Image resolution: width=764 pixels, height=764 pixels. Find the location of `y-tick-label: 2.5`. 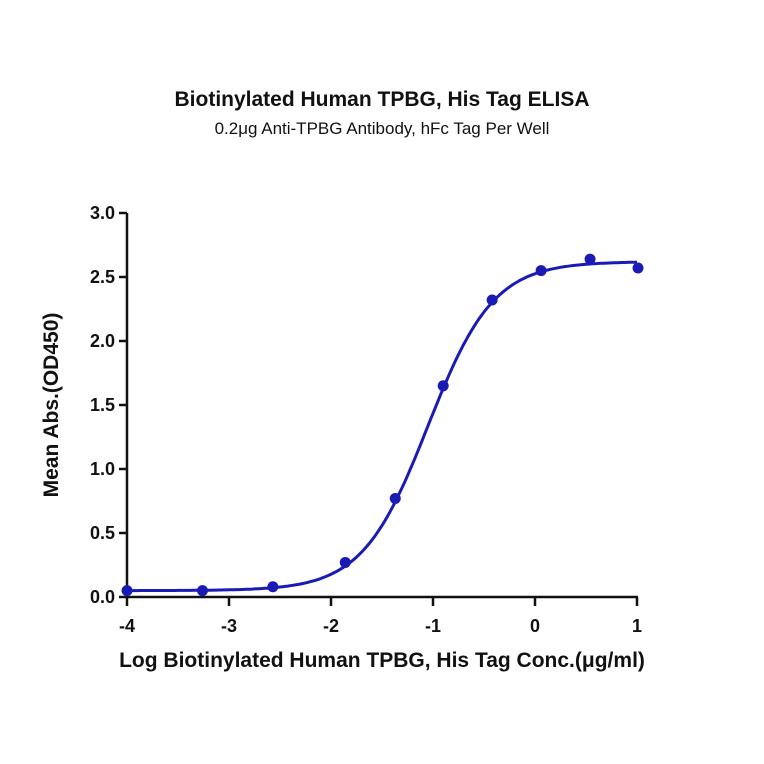

y-tick-label: 2.5 is located at coordinates (102, 277).